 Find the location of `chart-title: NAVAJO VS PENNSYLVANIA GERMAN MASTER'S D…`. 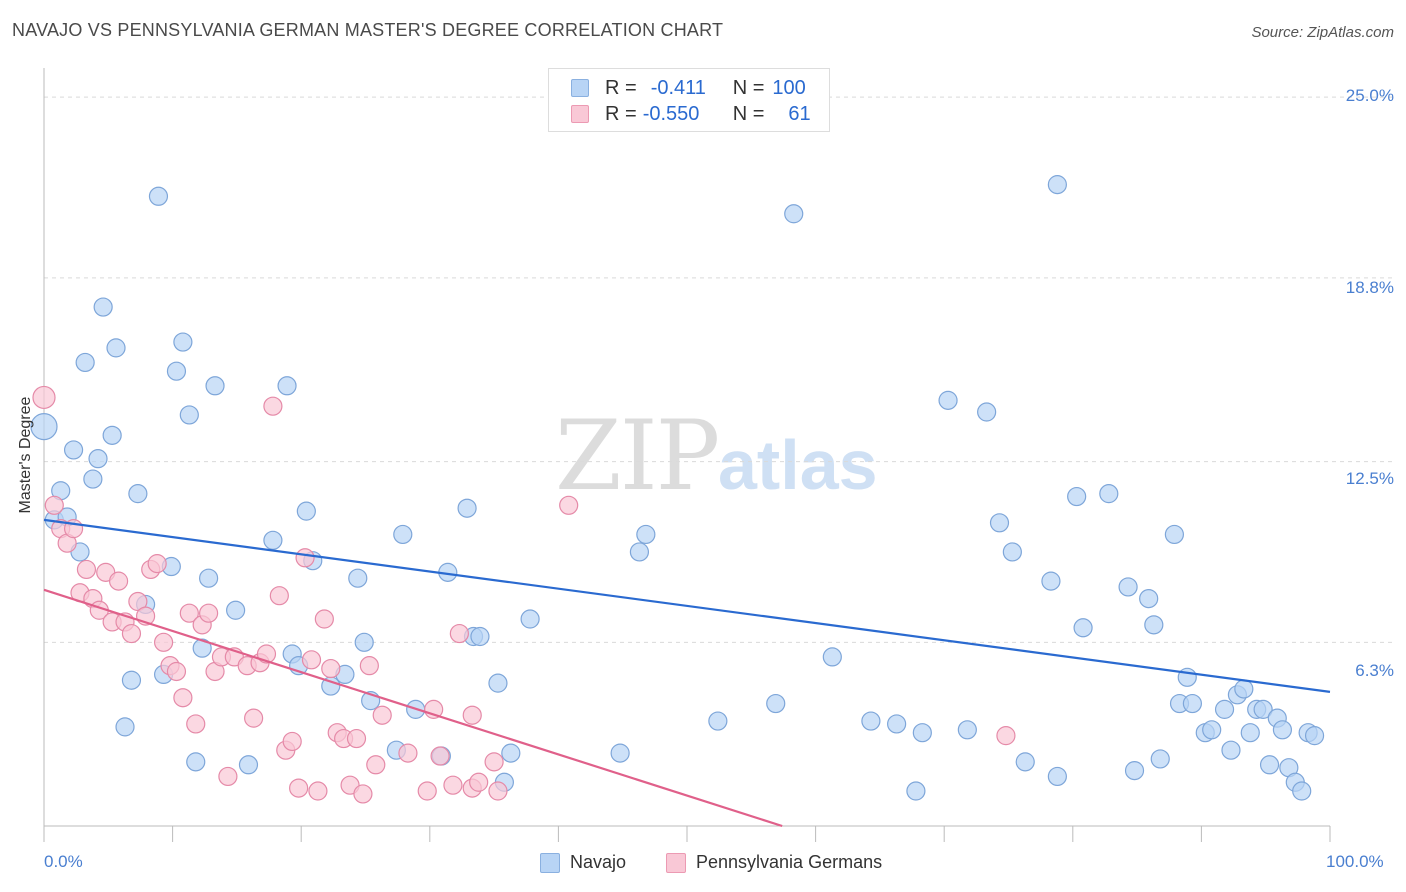

chart-title: NAVAJO VS PENNSYLVANIA GERMAN MASTER'S D… is located at coordinates (368, 30).